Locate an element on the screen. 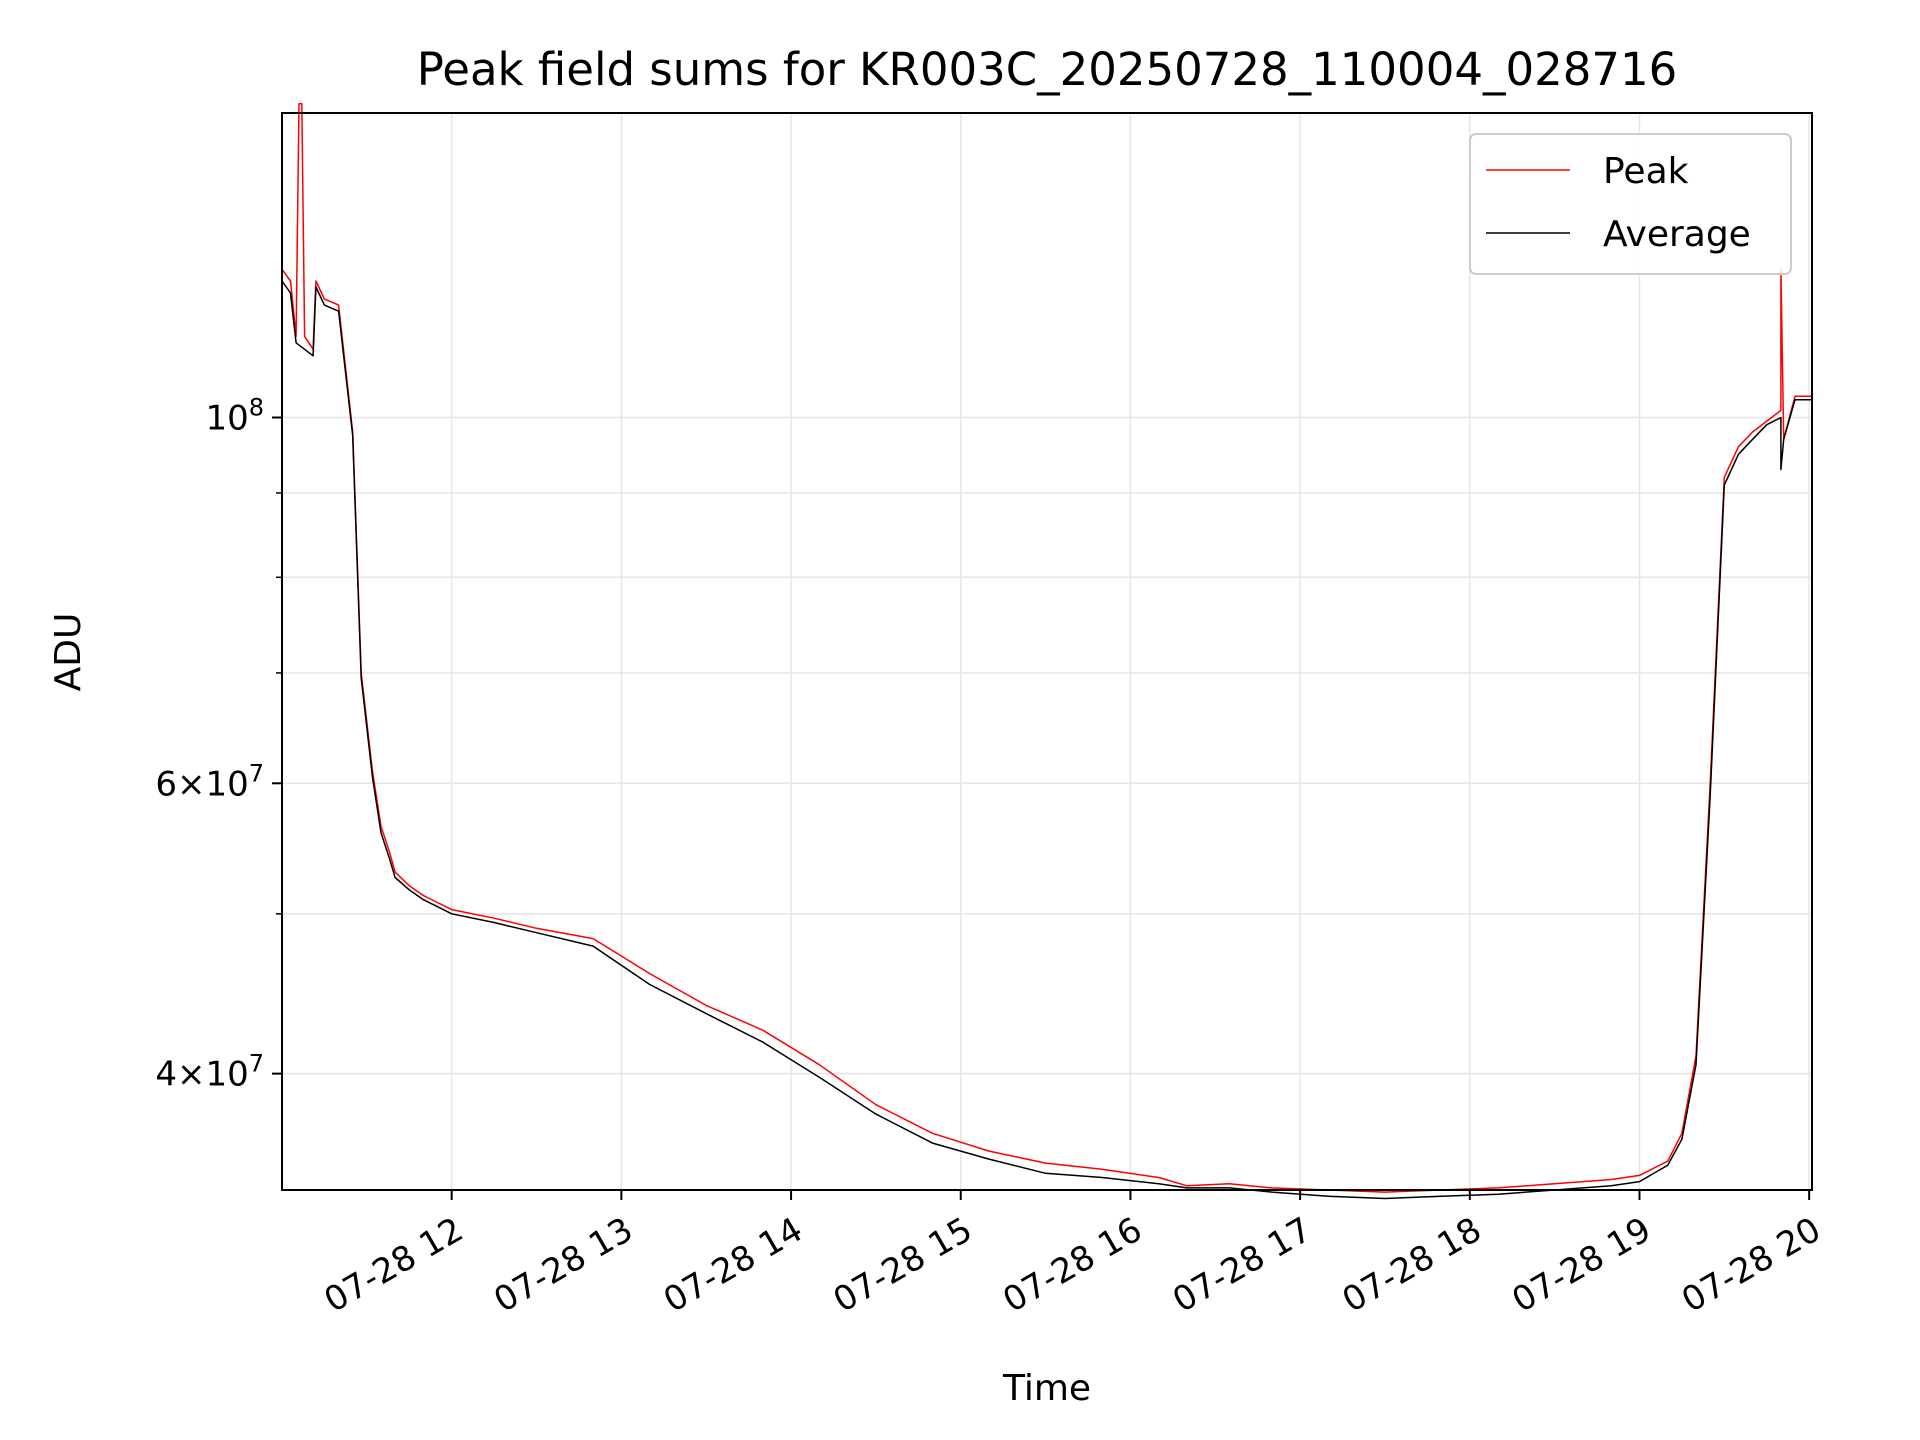 The image size is (1920, 1440). y-tick-label: 6×107 is located at coordinates (209, 781).